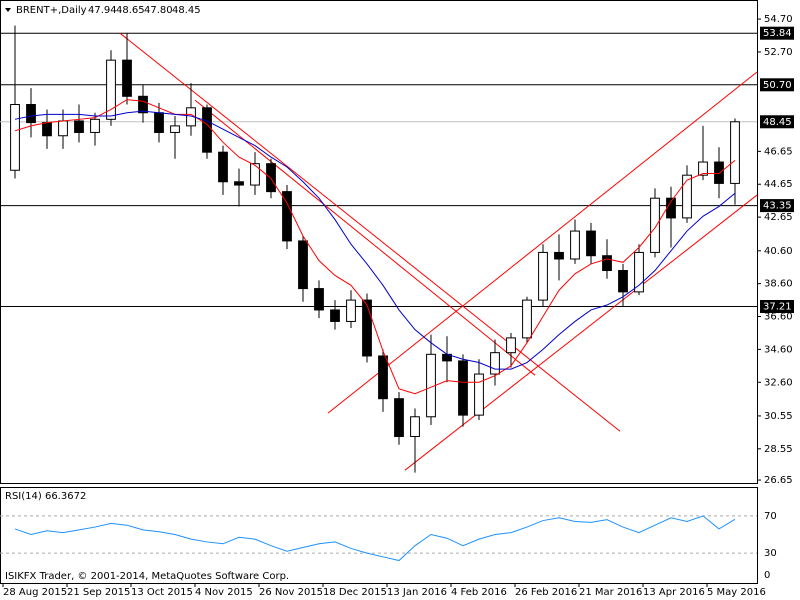  Describe the element at coordinates (51, 10) in the screenshot. I see `symbol-title: BRENT+,Daily` at that location.